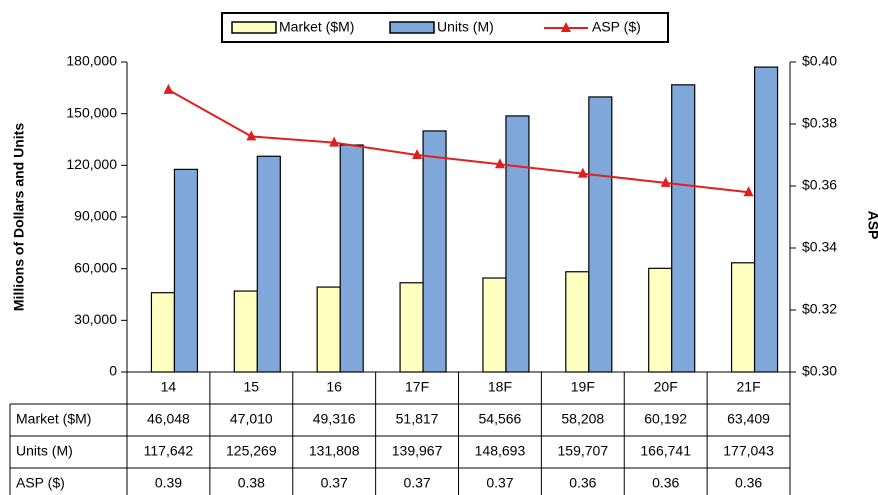 This screenshot has height=495, width=878. Describe the element at coordinates (616, 27) in the screenshot. I see `legend-label: ASP ($)` at that location.